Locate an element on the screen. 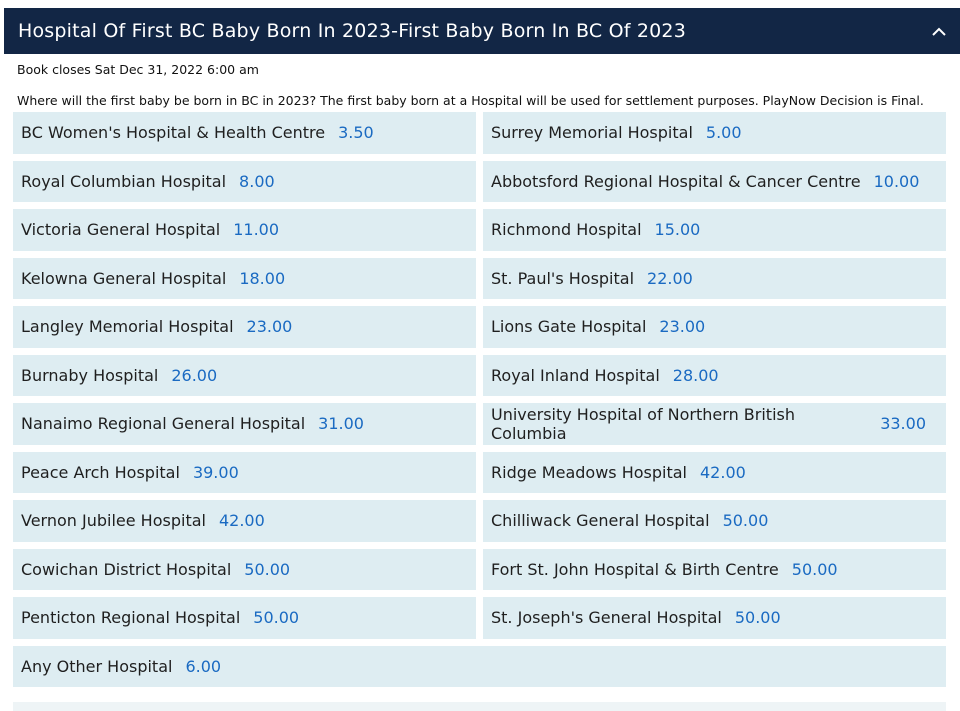 The width and height of the screenshot is (960, 711). book-closes-text: Book closes Sat Dec 31, 2022 6:00 am is located at coordinates (138, 69).